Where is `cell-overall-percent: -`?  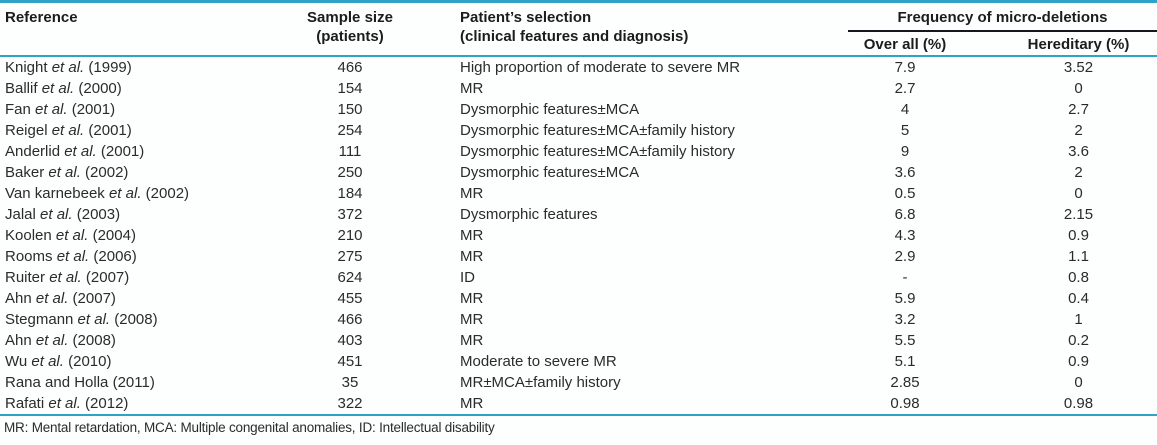
cell-overall-percent: - is located at coordinates (905, 277).